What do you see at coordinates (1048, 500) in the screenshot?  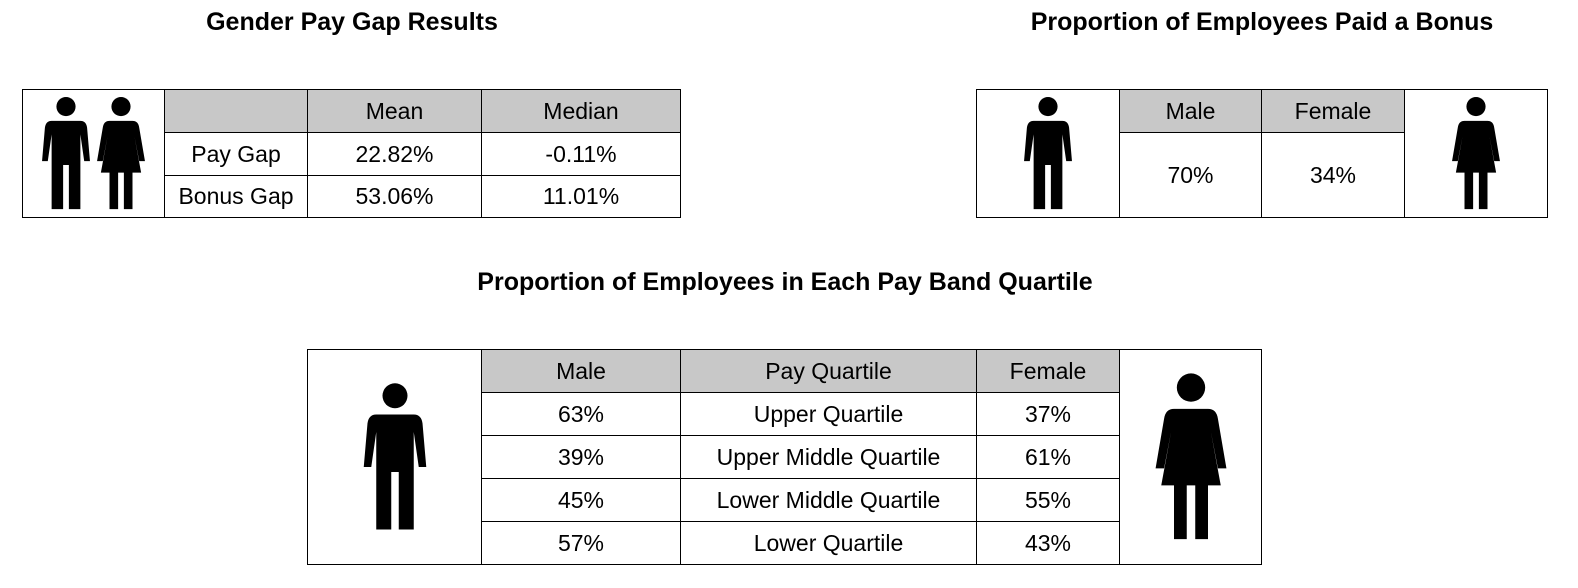 I see `cell: 55%` at bounding box center [1048, 500].